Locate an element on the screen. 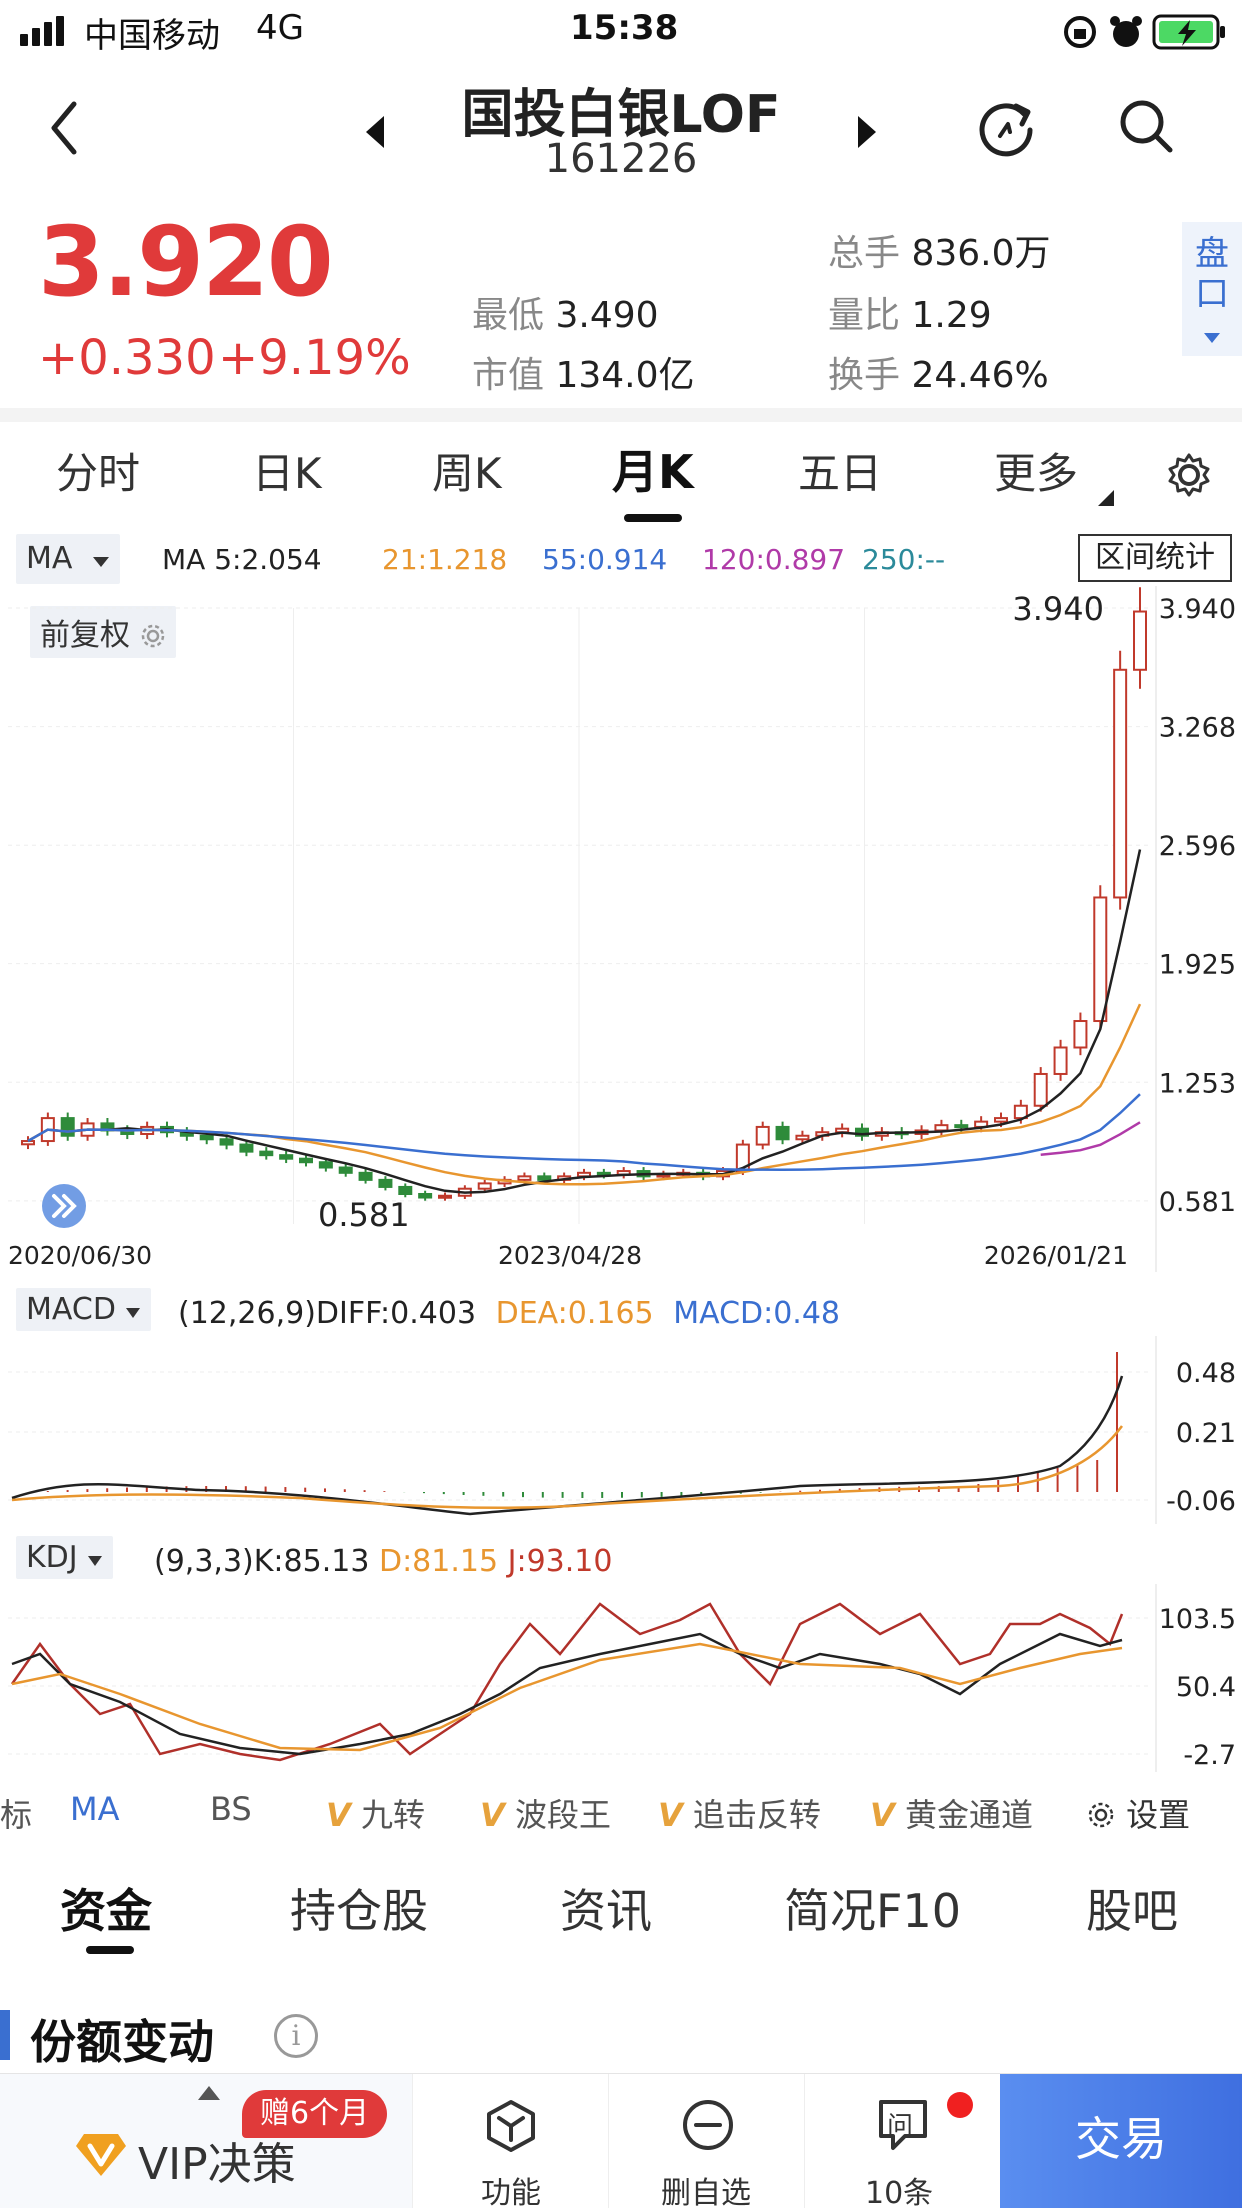 Image resolution: width=1242 pixels, height=2208 pixels. indicator-settings-label: 设置 is located at coordinates (1158, 1815).